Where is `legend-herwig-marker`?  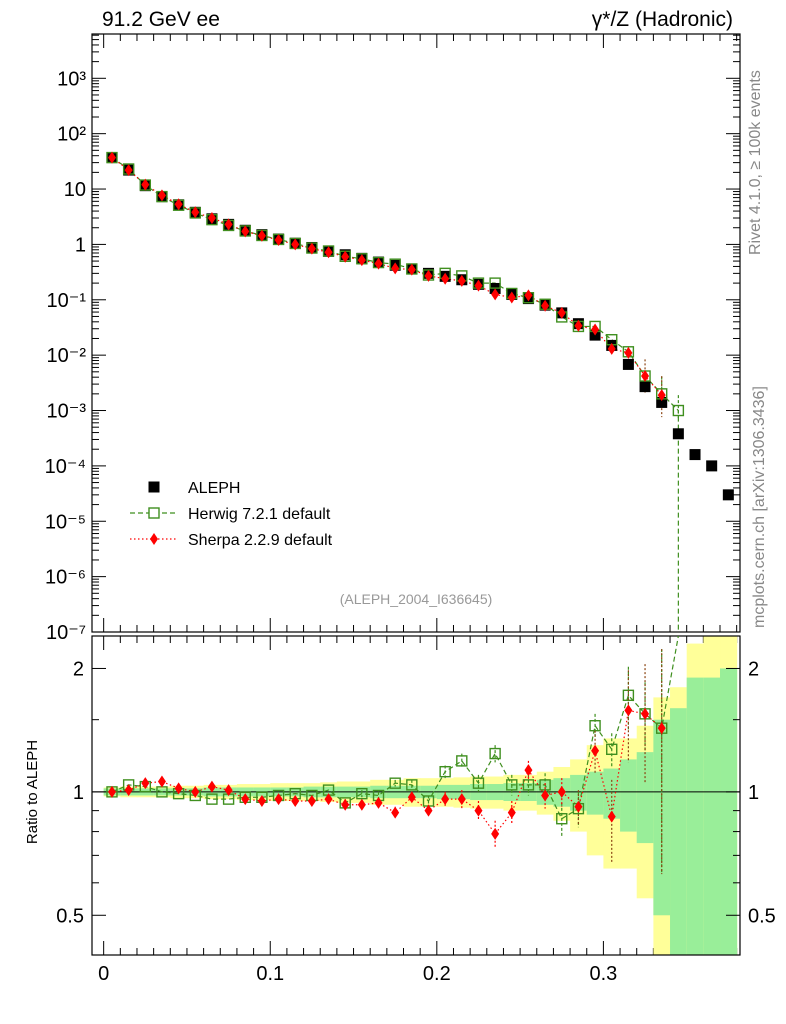 legend-herwig-marker is located at coordinates (154, 513).